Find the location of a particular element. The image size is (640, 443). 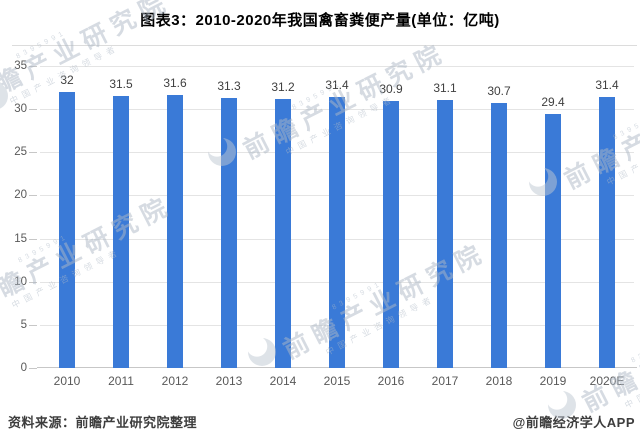

x-axis-label: 2019 is located at coordinates (553, 381).